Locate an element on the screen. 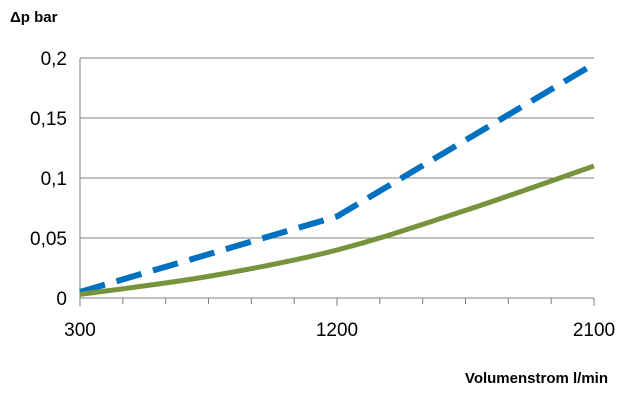 The width and height of the screenshot is (621, 395). y-tick-label: 0,15 is located at coordinates (48, 119).